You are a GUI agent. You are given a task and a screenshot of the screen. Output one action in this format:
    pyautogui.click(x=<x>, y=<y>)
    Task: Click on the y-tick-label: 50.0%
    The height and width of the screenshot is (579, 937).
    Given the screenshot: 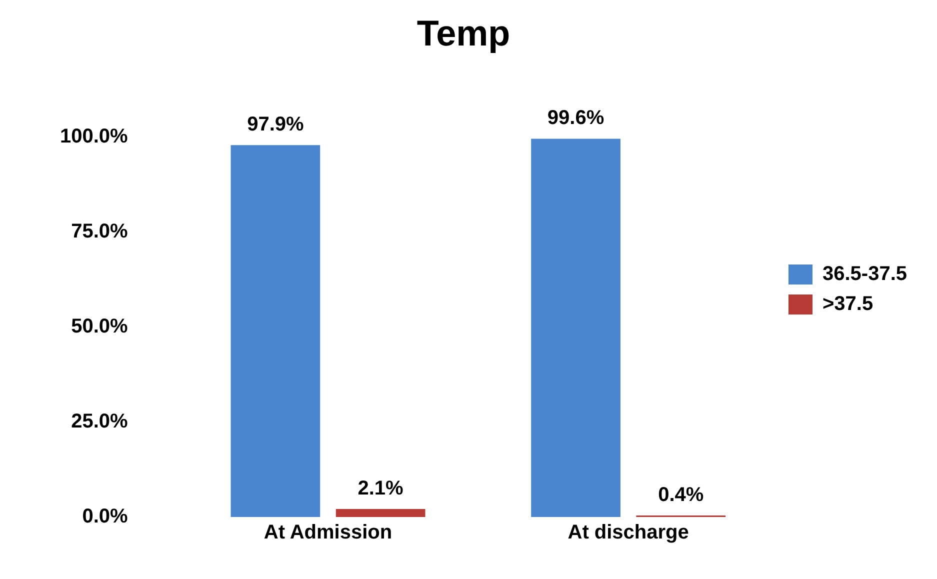 What is the action you would take?
    pyautogui.click(x=99, y=327)
    